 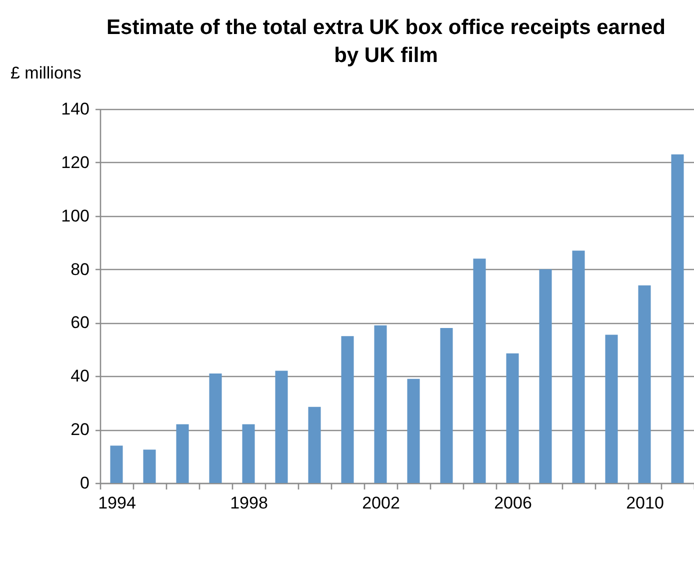 What do you see at coordinates (117, 503) in the screenshot?
I see `x-tick-label: 1994` at bounding box center [117, 503].